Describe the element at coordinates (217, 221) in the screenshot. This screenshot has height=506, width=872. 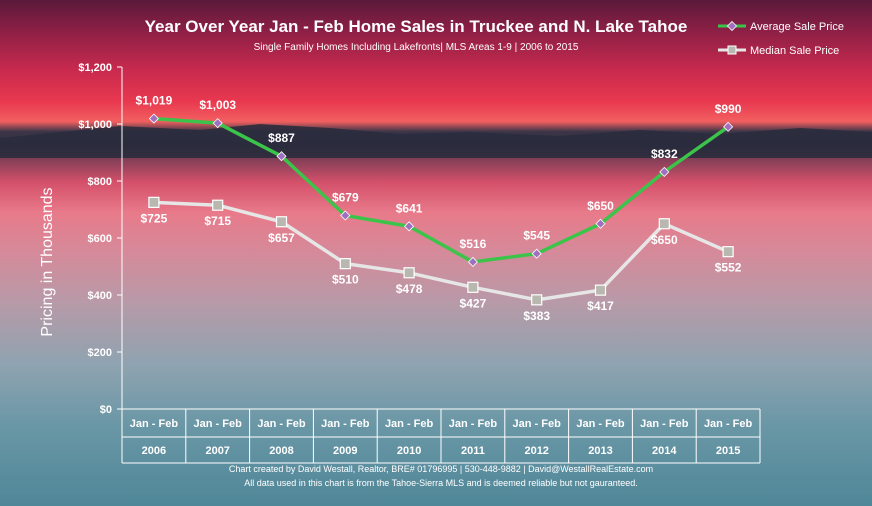
I see `median-price-label: $715` at that location.